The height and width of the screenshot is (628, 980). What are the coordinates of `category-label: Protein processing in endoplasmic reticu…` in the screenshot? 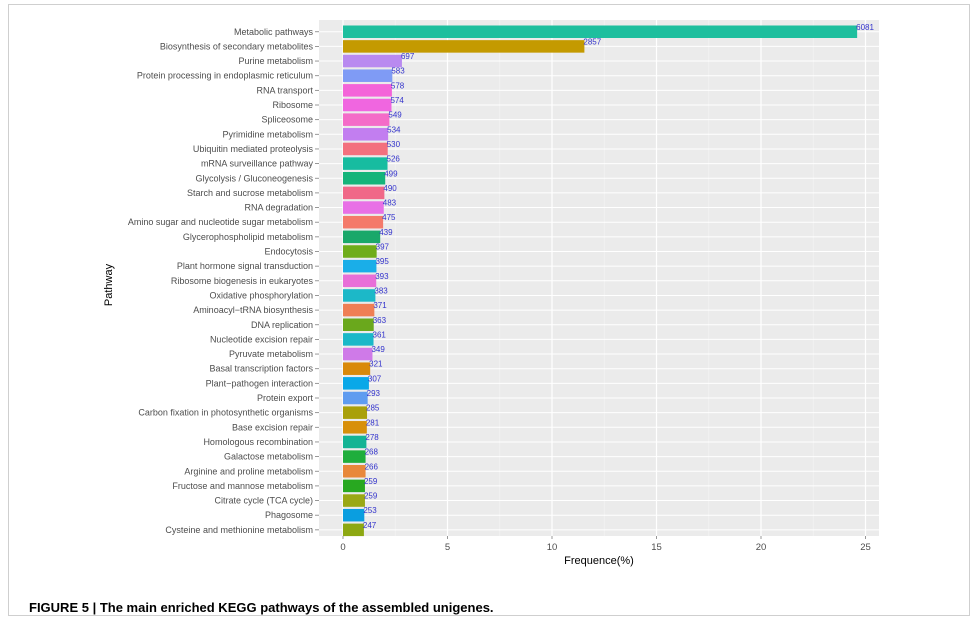 It's located at (225, 76).